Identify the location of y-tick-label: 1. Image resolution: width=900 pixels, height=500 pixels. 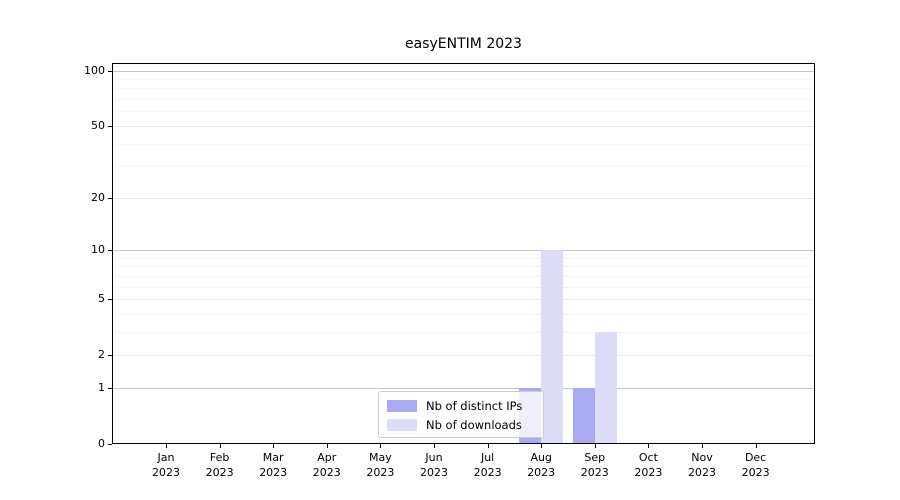
(101, 387).